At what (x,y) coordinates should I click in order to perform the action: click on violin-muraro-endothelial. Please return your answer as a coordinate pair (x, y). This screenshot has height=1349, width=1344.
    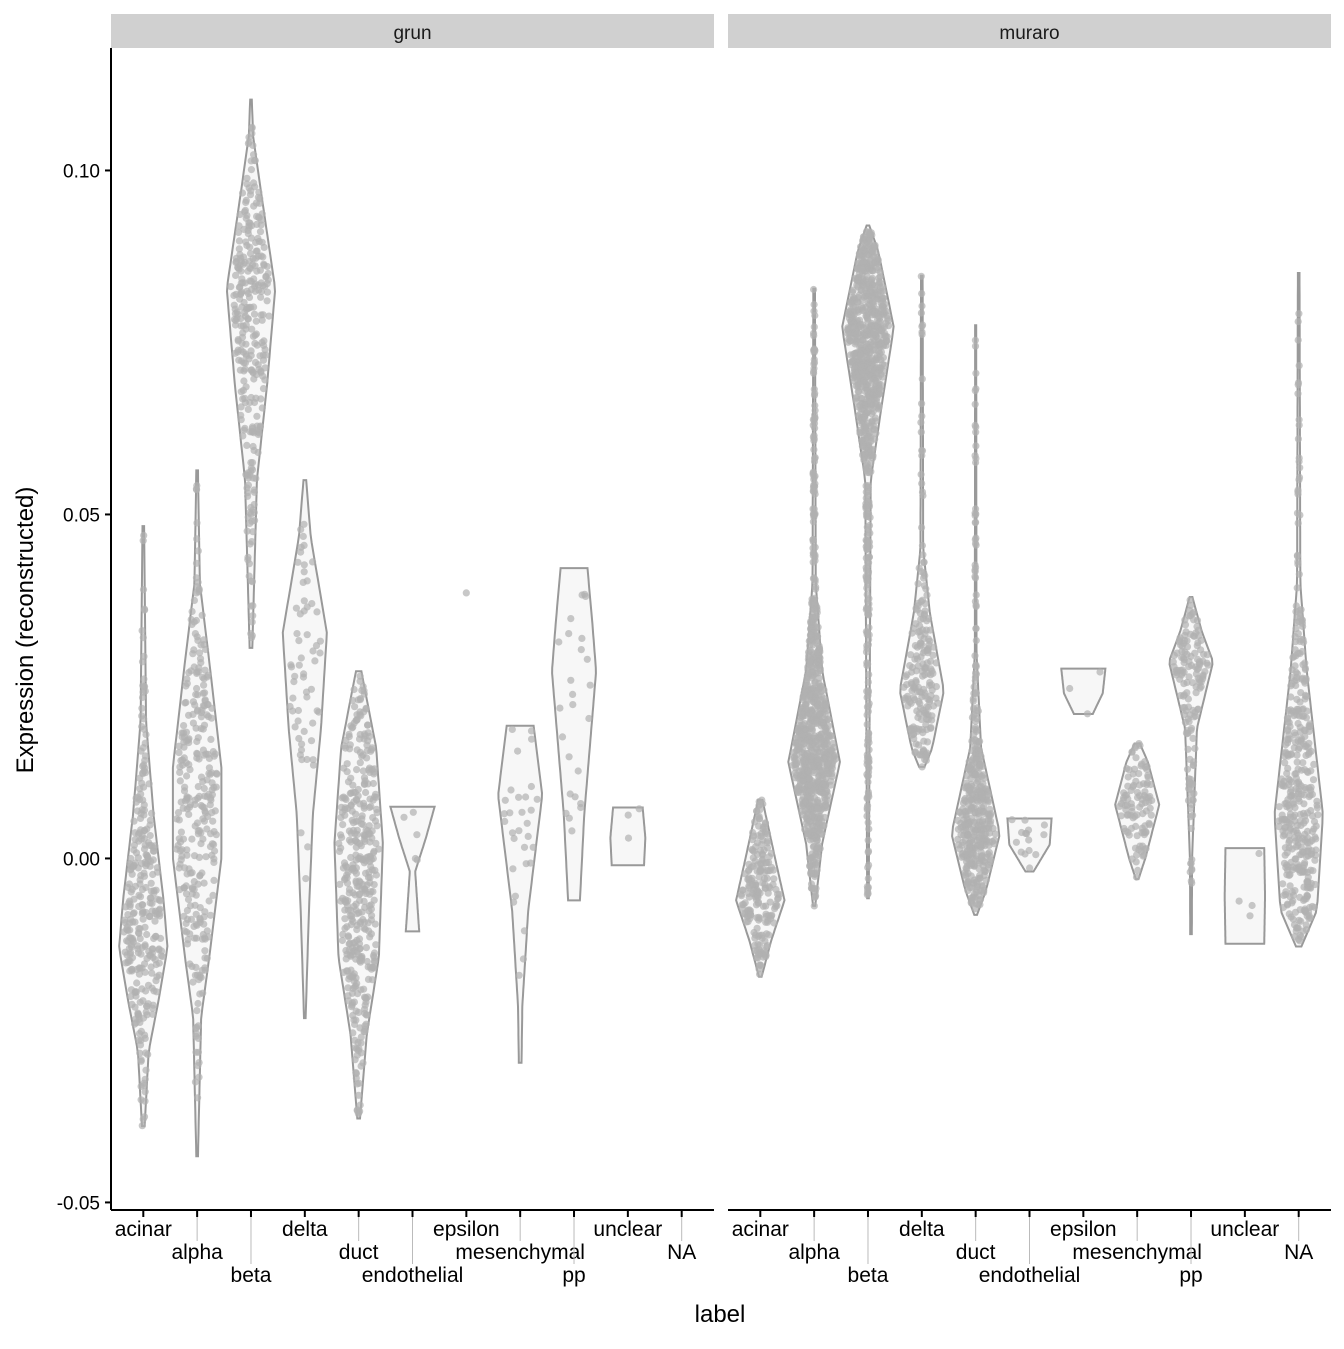
    Looking at the image, I should click on (1029, 844).